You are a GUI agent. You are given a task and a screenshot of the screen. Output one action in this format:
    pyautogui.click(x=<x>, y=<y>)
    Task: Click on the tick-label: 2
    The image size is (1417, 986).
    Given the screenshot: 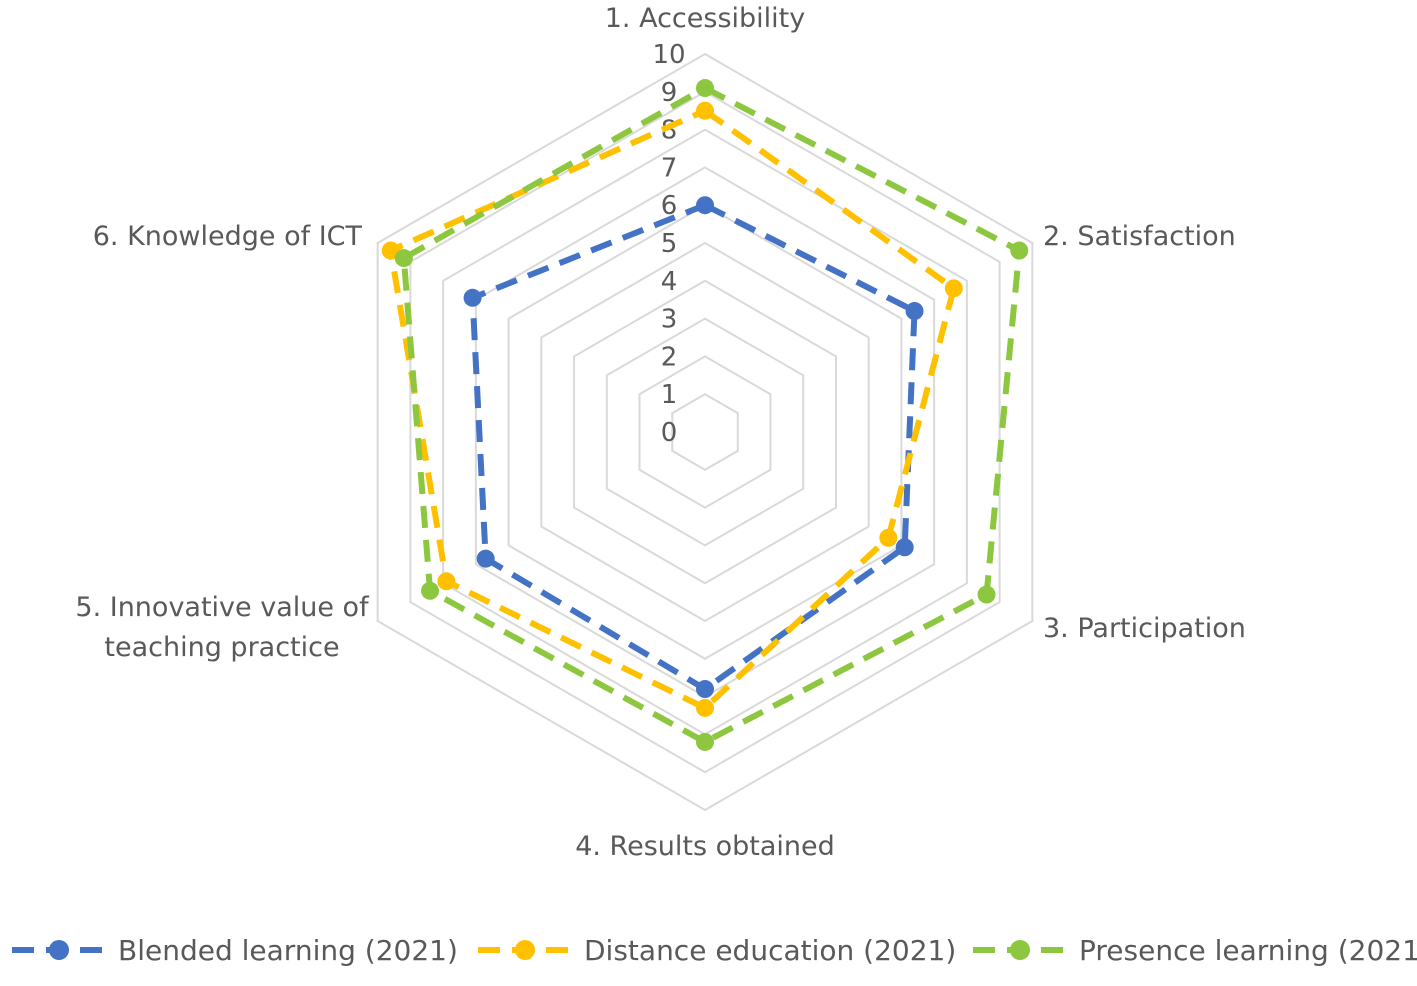 What is the action you would take?
    pyautogui.click(x=669, y=357)
    